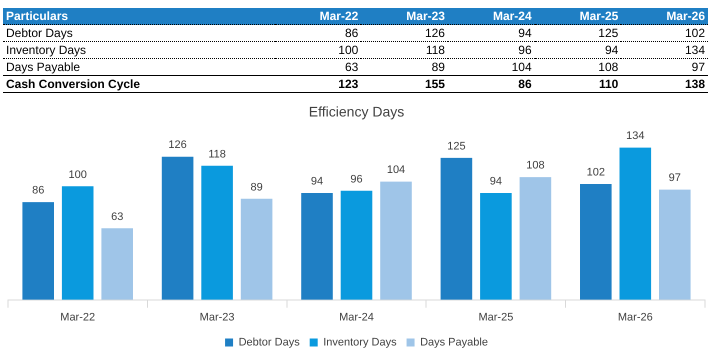  I want to click on legend-label: Debtor Days, so click(269, 342).